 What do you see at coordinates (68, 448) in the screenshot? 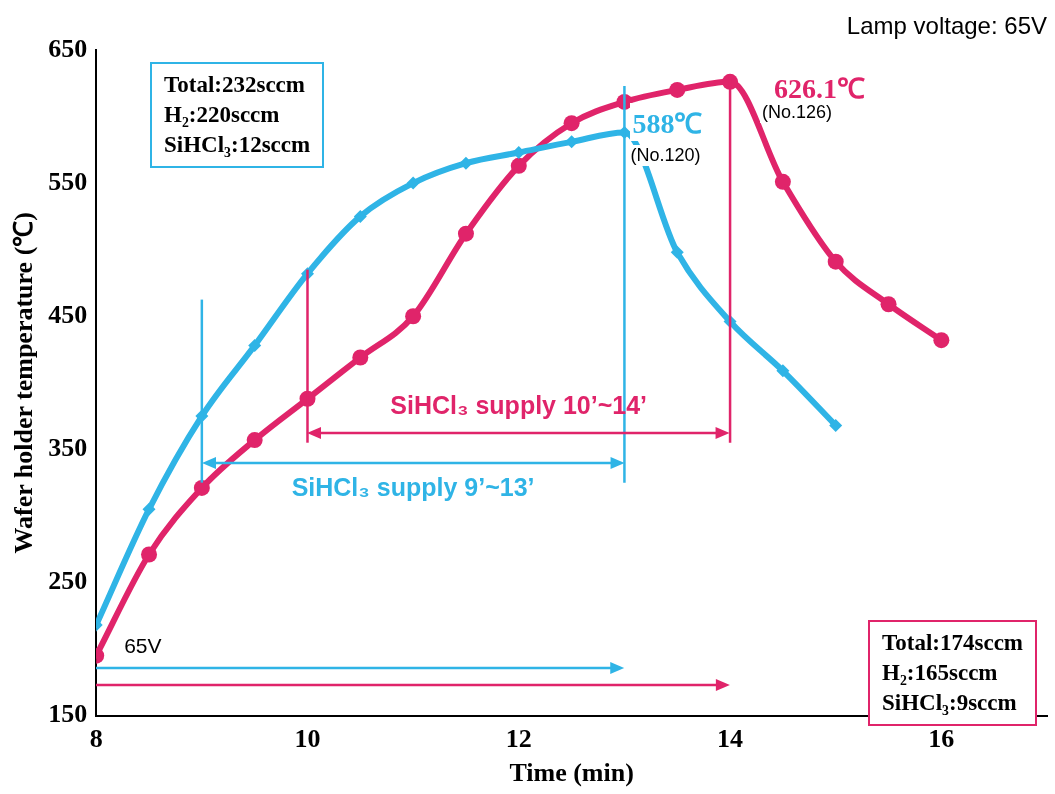
I see `y-tick-label: 350` at bounding box center [68, 448].